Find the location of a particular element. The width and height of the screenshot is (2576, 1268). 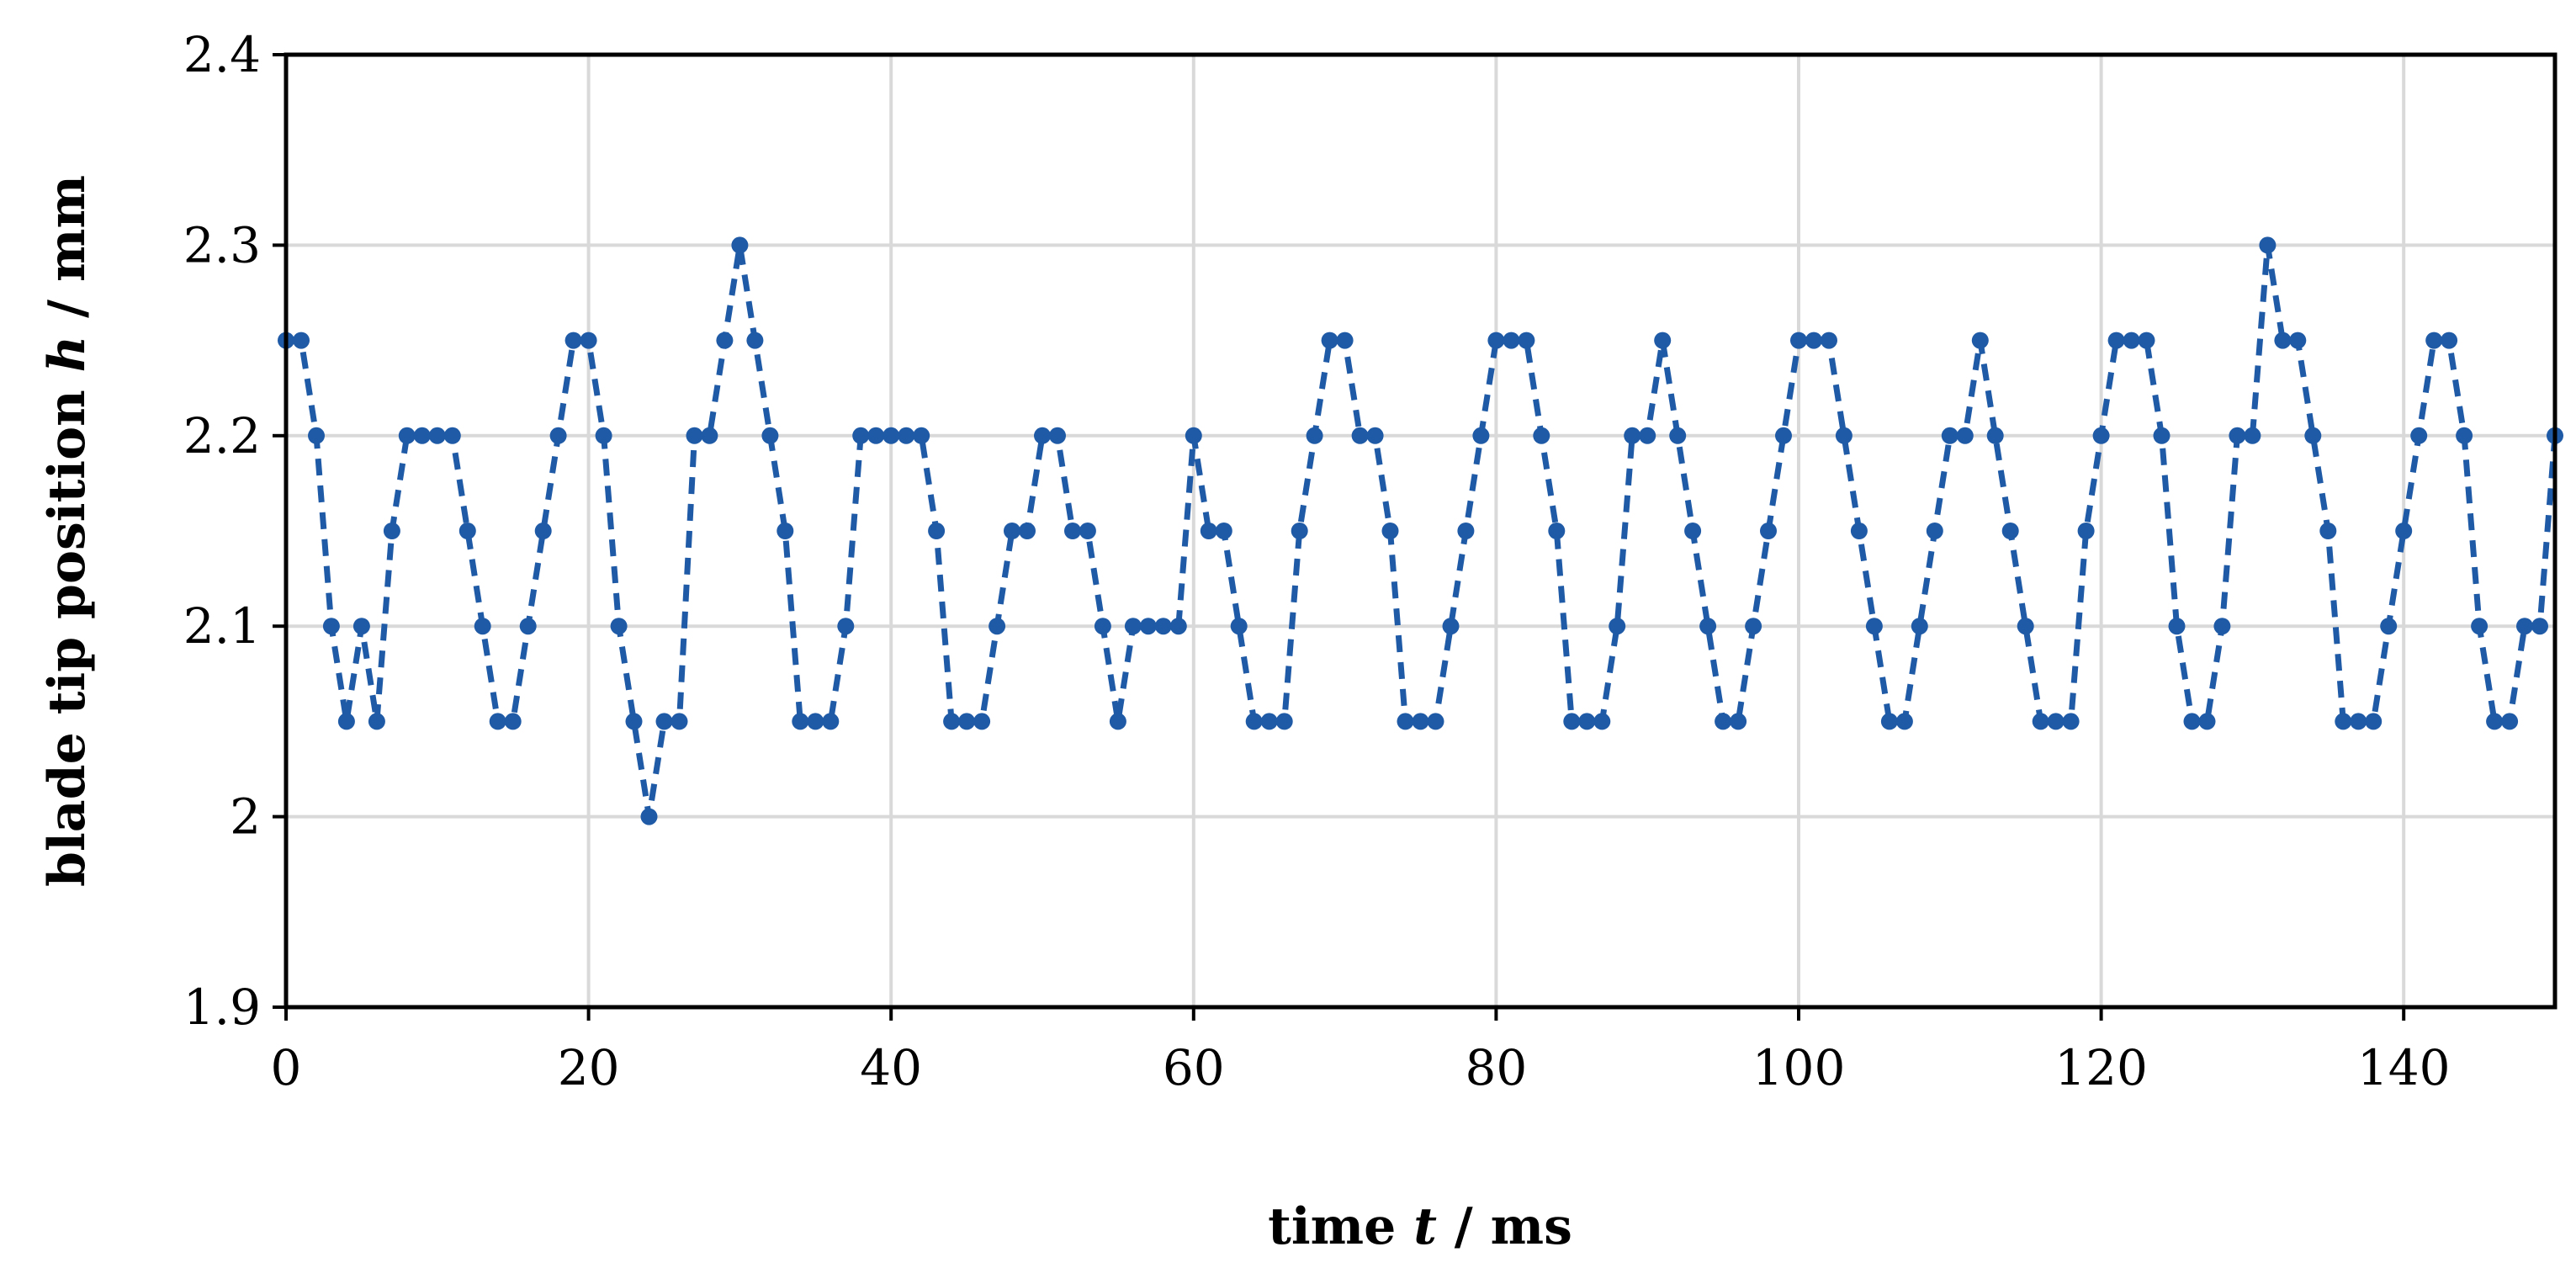

x-tick-label: 40 is located at coordinates (891, 1067).